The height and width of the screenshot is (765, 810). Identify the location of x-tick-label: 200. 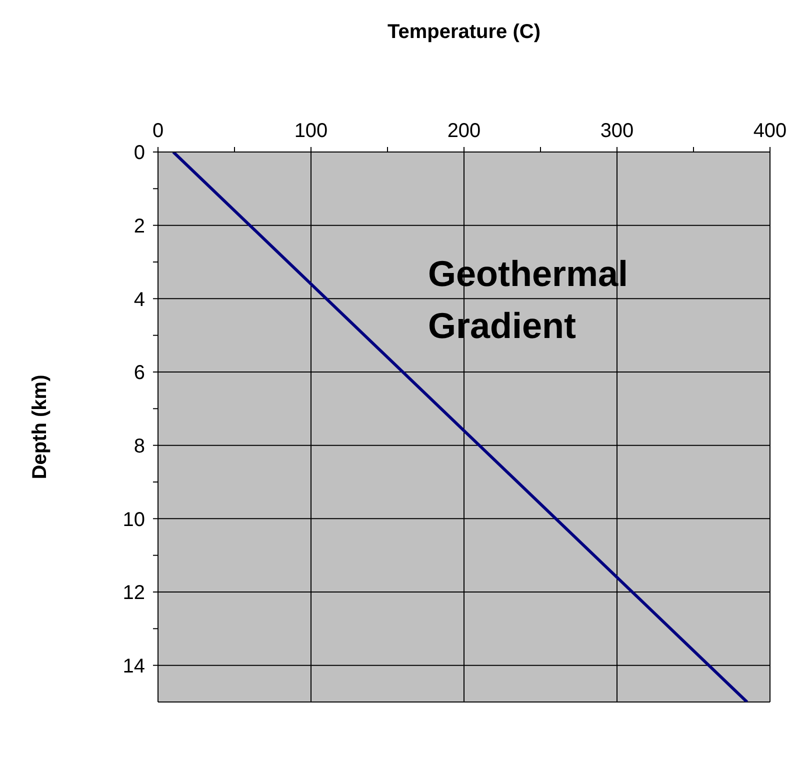
(464, 131).